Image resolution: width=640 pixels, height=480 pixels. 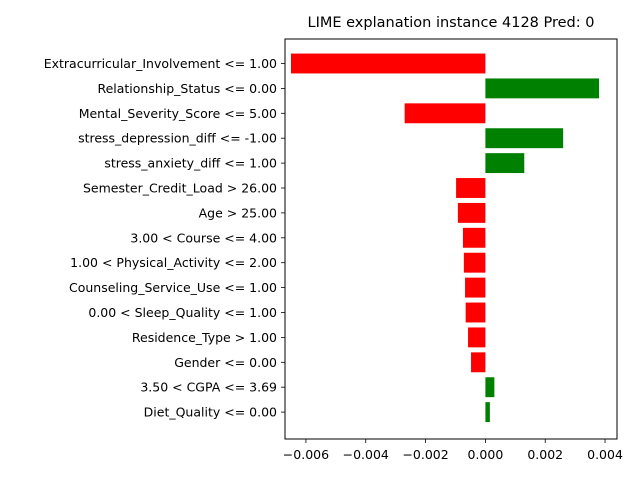 I want to click on y-tick-label: 0.00 < Sleep_Quality <= 1.00, so click(x=182, y=312).